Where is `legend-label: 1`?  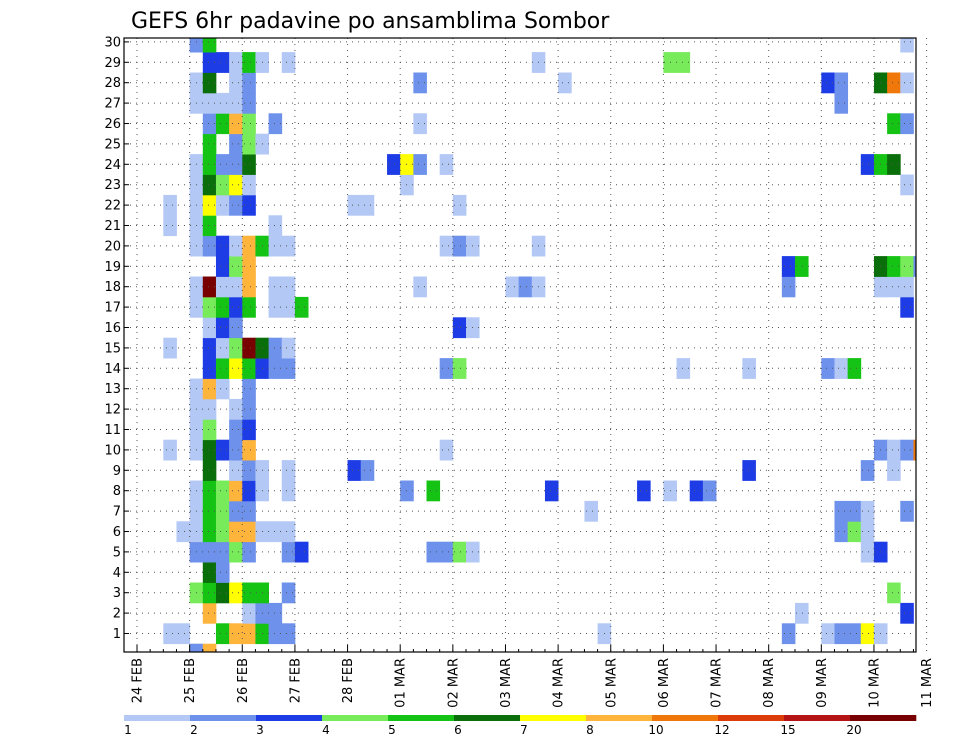
legend-label: 1 is located at coordinates (128, 730).